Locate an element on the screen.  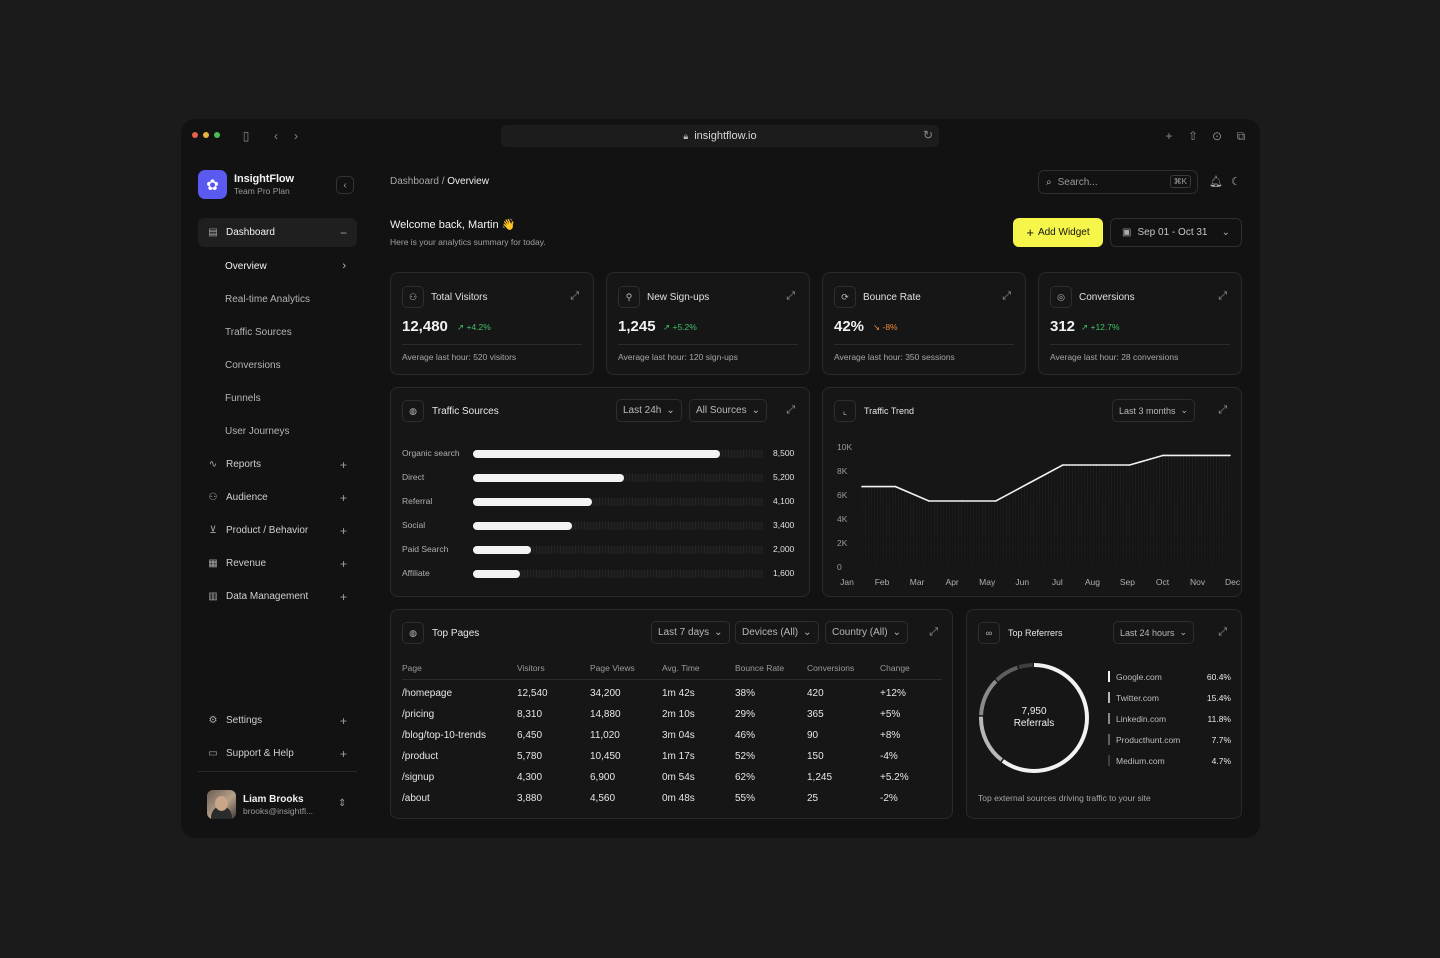
trend-range-select: Last 3 months ⌄ is located at coordinates (1154, 410).